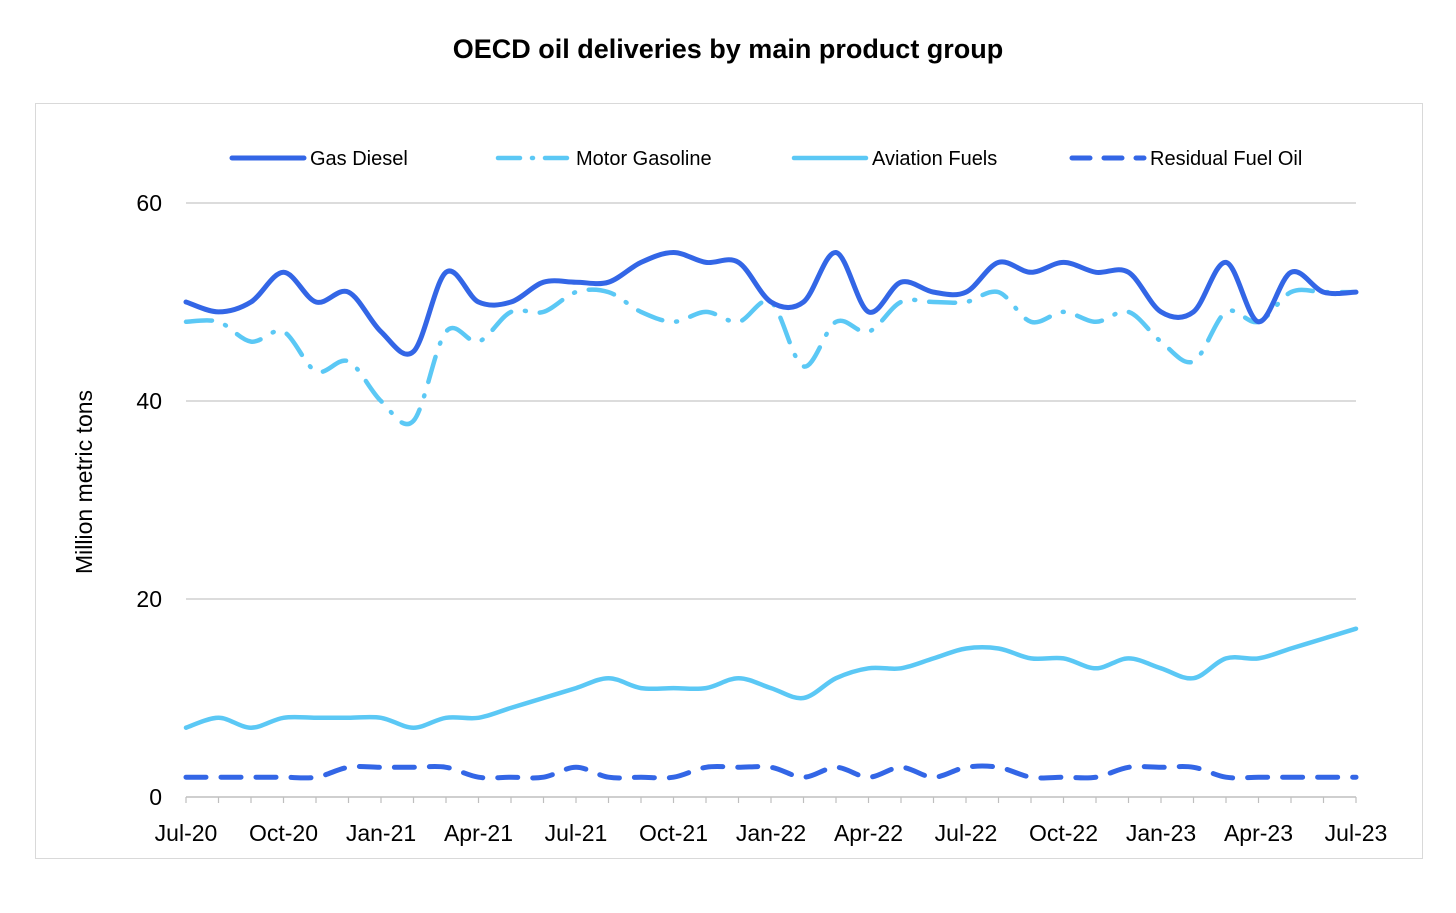  Describe the element at coordinates (283, 833) in the screenshot. I see `x-tick-label: Oct-20` at that location.